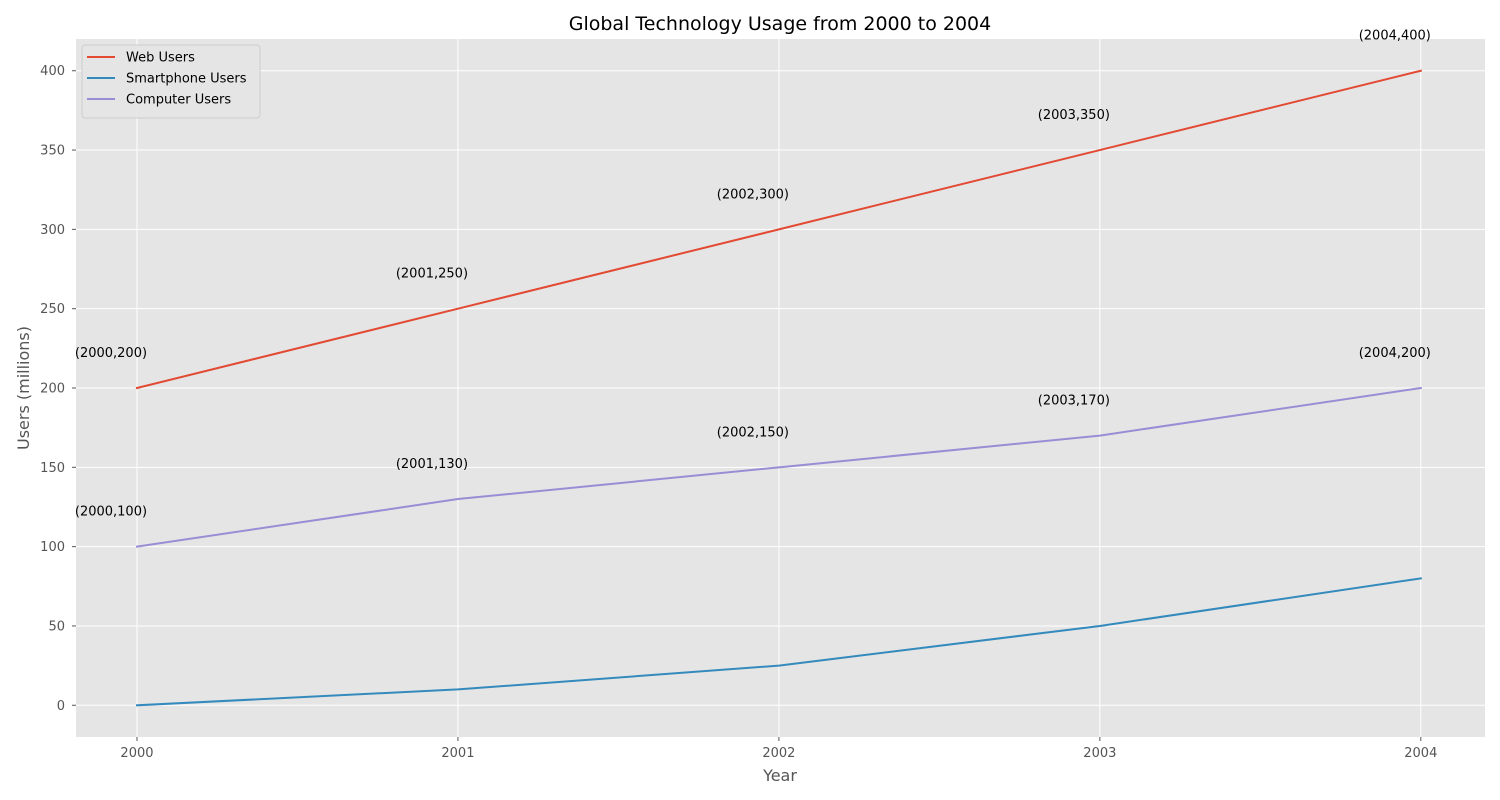 This screenshot has width=1500, height=800. I want to click on y-tick-label: 400, so click(52, 71).